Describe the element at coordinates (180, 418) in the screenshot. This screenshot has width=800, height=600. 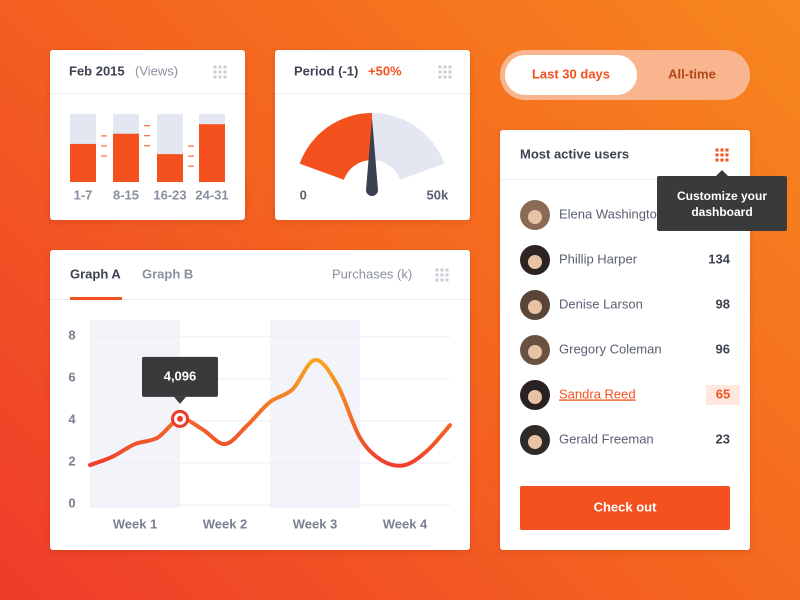
I see `point-center` at that location.